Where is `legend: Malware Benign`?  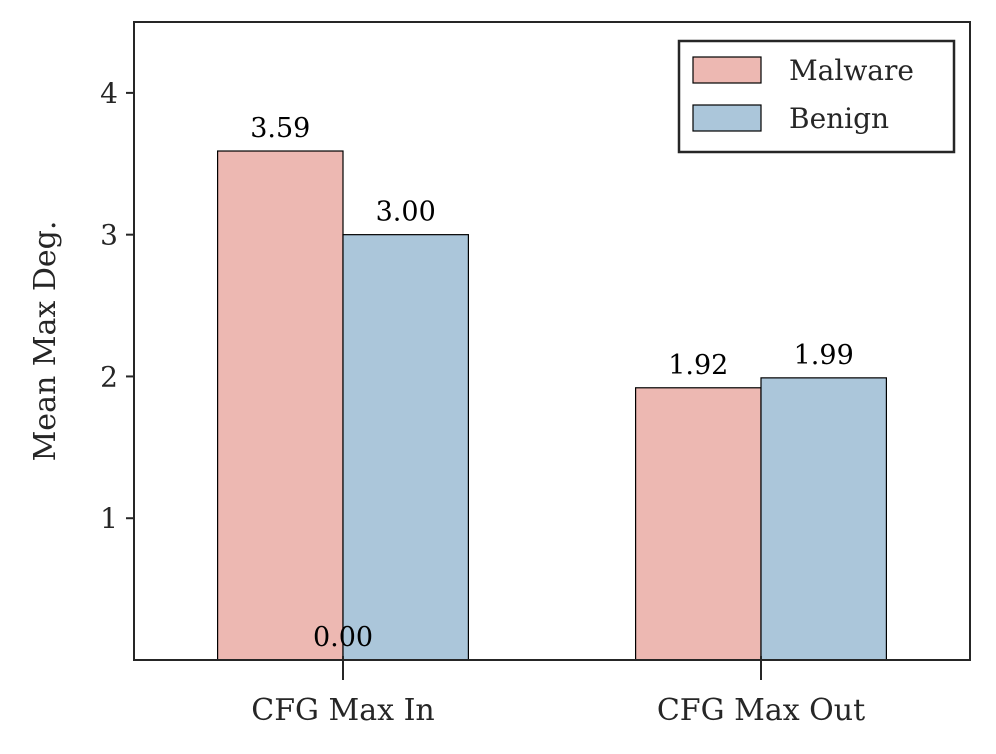 legend: Malware Benign is located at coordinates (816, 96).